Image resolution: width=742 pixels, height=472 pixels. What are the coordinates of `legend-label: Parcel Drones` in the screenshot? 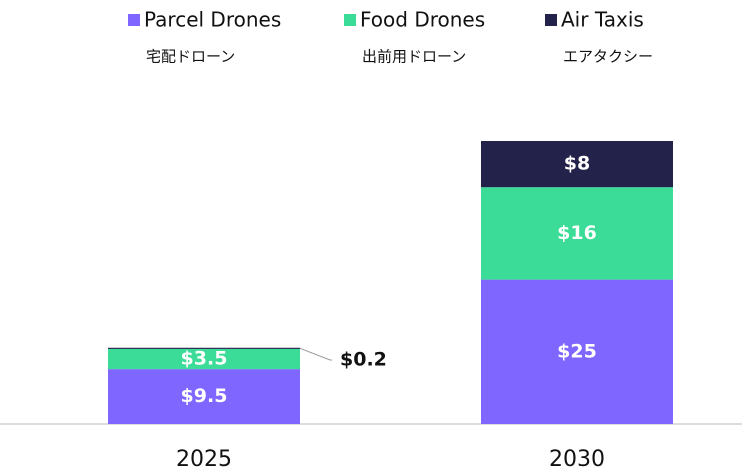 It's located at (212, 20).